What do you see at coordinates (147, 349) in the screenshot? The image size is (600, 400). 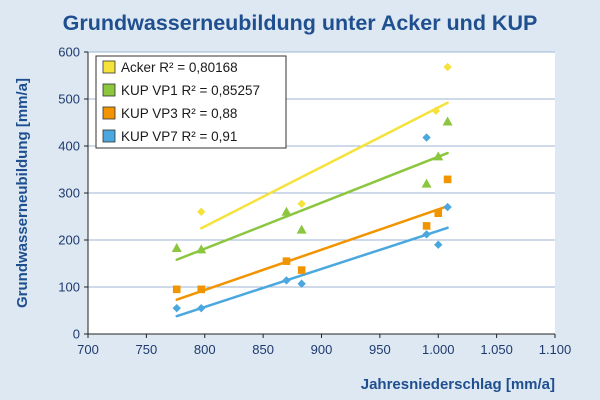 I see `x-tick-label: 750` at bounding box center [147, 349].